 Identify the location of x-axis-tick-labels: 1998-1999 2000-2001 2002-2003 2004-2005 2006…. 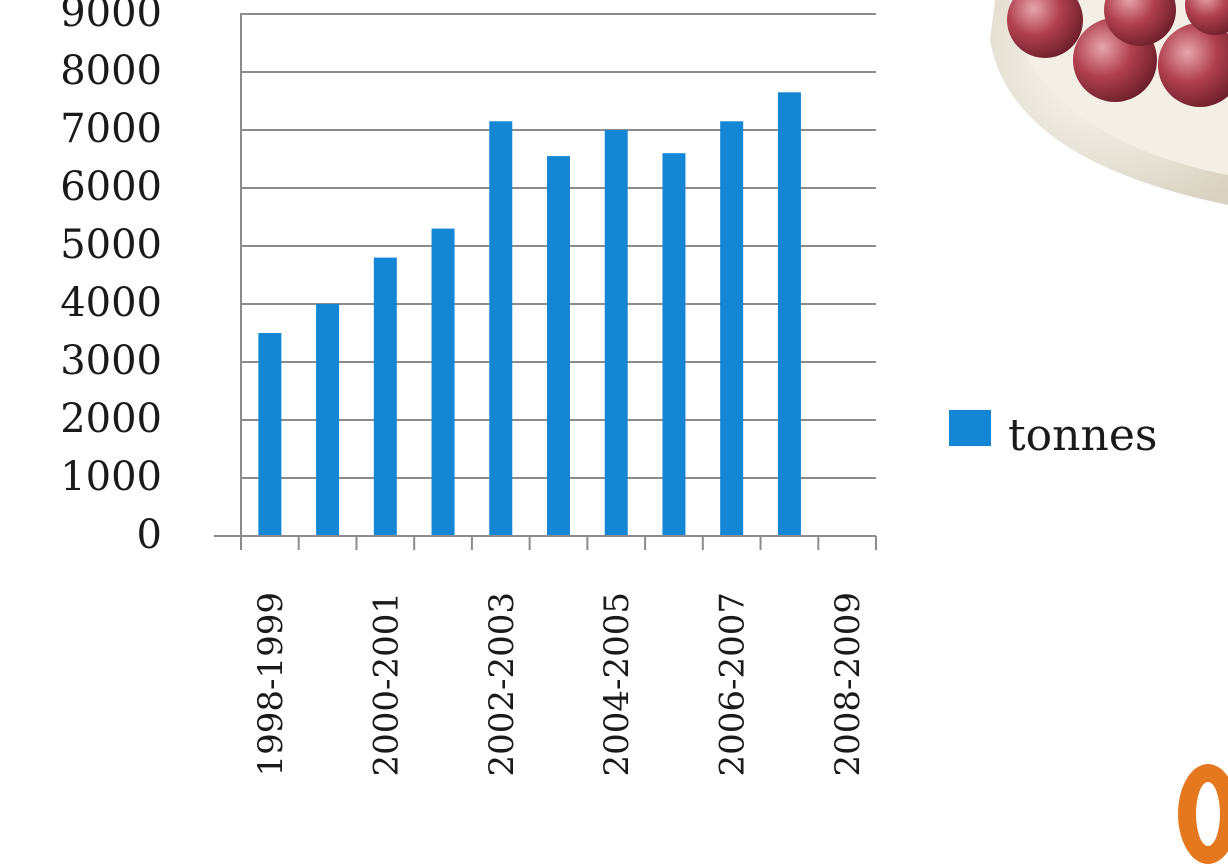
(559, 684).